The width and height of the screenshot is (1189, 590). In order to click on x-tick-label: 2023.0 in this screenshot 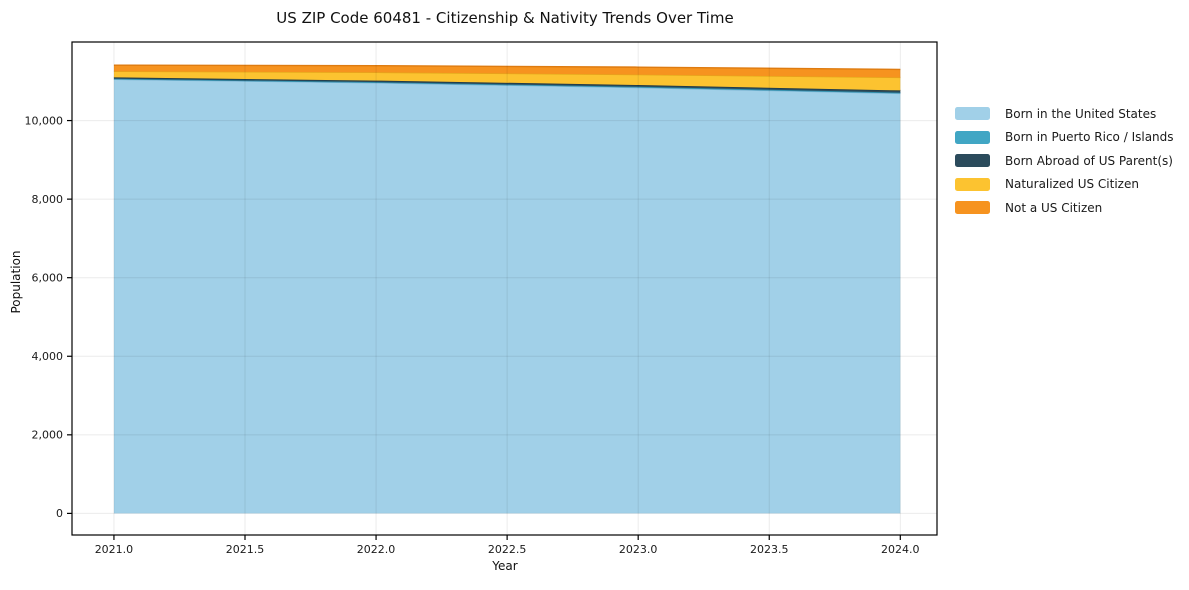, I will do `click(638, 549)`.